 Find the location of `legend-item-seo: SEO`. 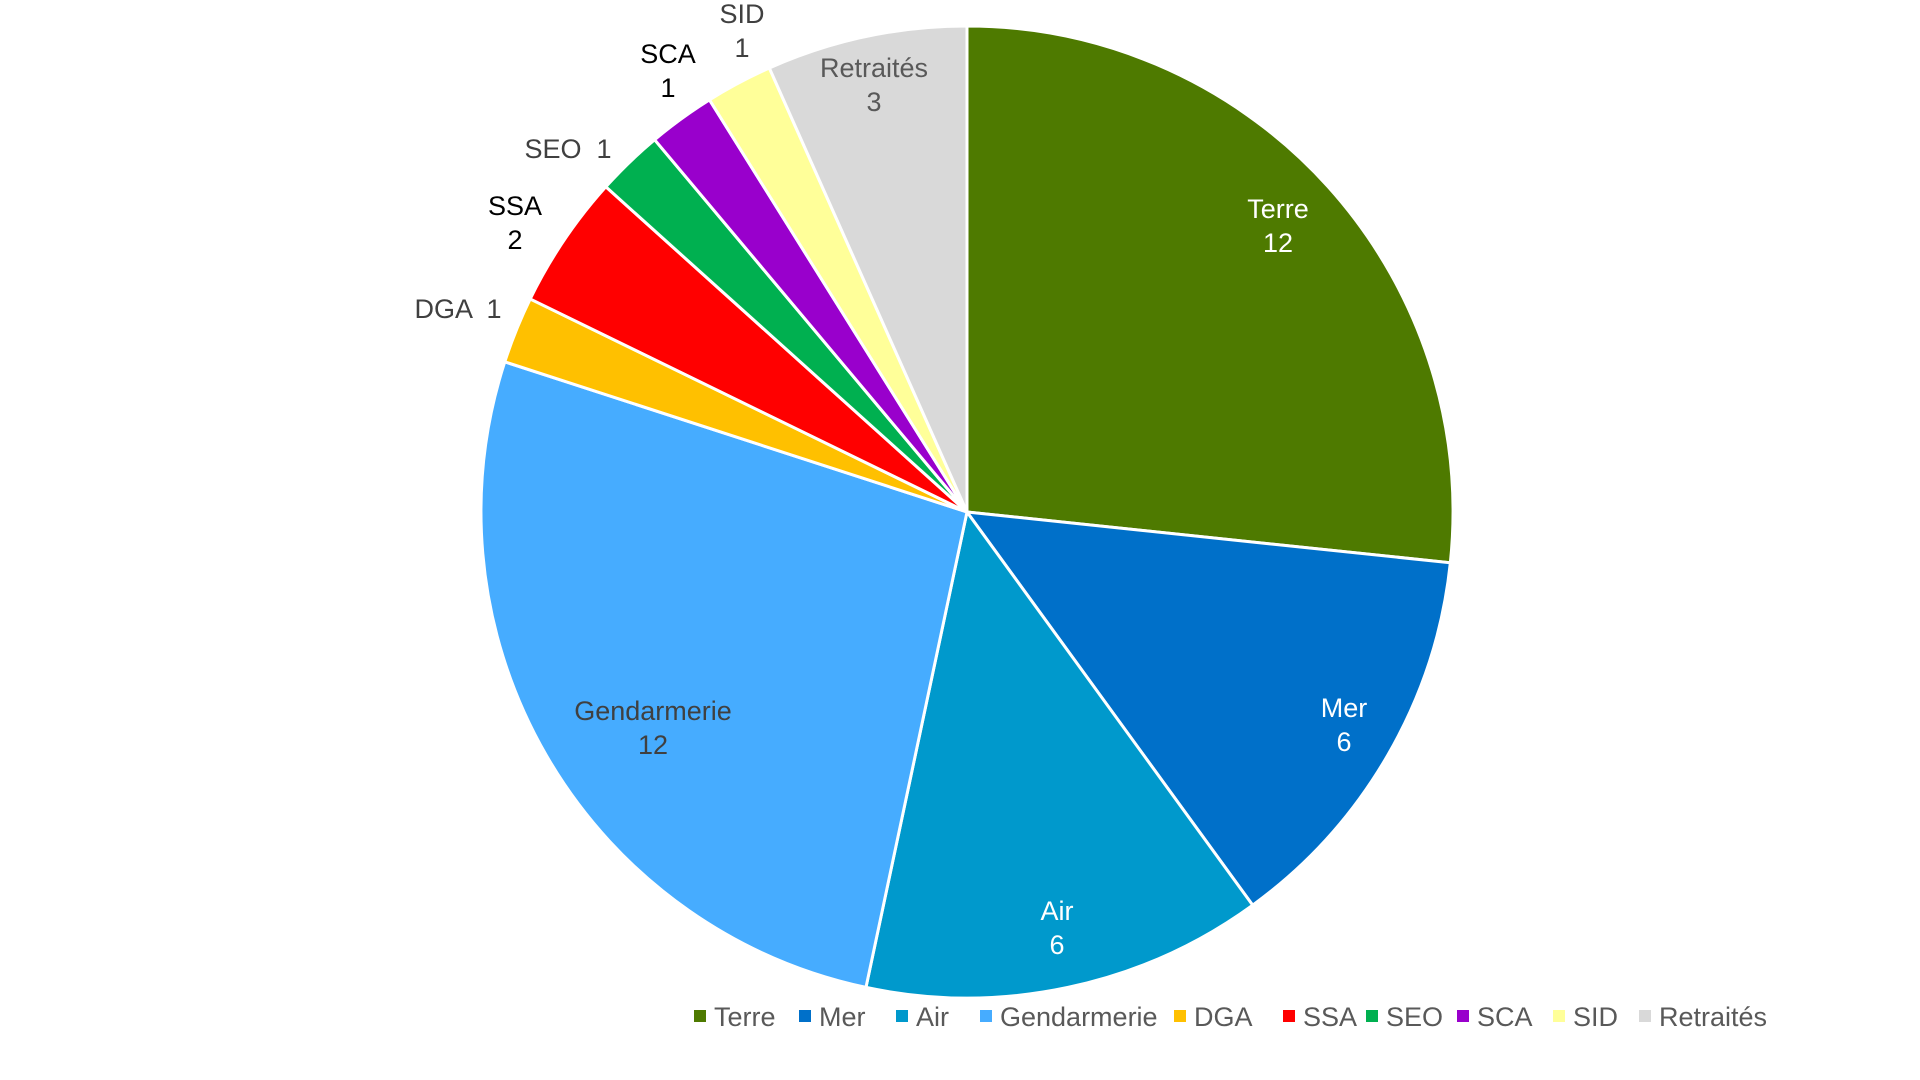

legend-item-seo: SEO is located at coordinates (1404, 1017).